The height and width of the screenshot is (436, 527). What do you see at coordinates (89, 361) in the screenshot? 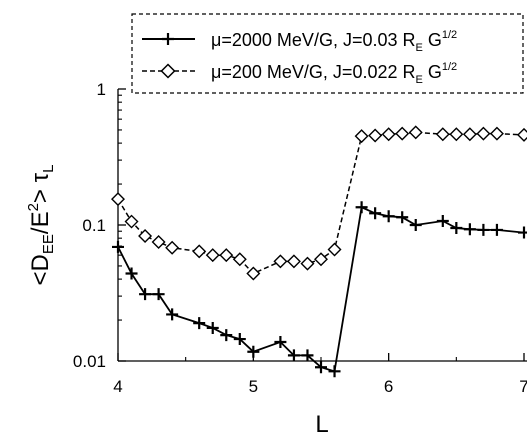
I see `y-tick-label: 0.01` at bounding box center [89, 361].